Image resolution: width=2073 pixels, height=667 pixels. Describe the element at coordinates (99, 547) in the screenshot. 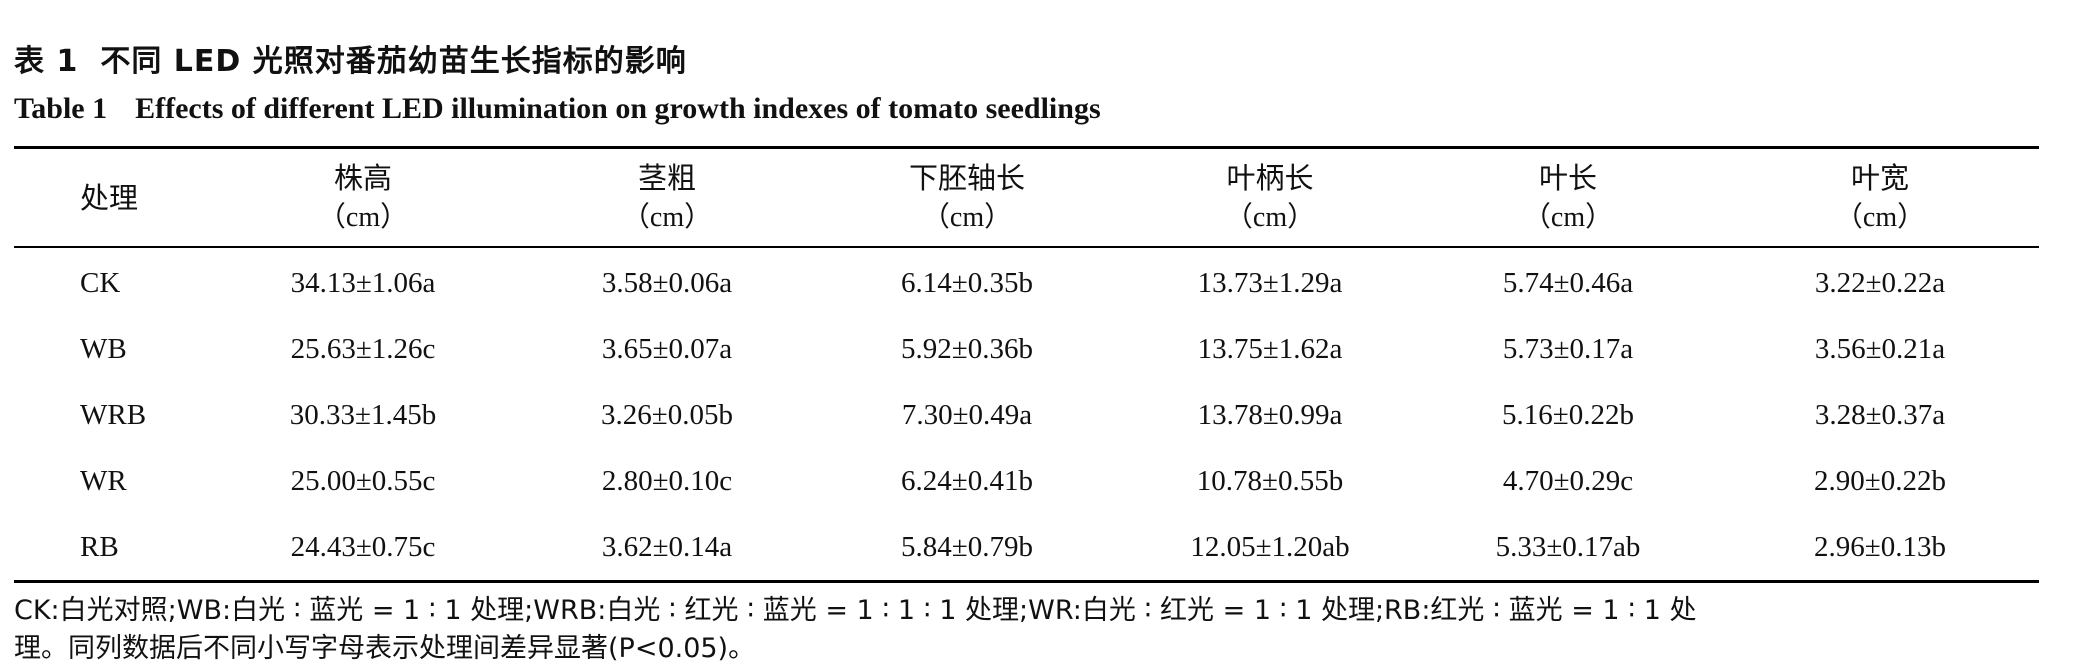

I see `row-treatment-label: RB` at that location.